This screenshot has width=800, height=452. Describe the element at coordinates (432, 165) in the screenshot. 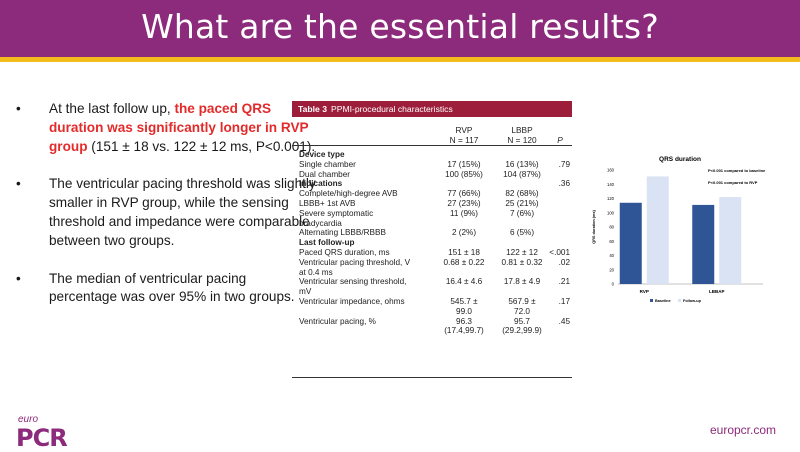

I see `table-row: Single chamber 17 (15%) 16 (13%) .79` at that location.